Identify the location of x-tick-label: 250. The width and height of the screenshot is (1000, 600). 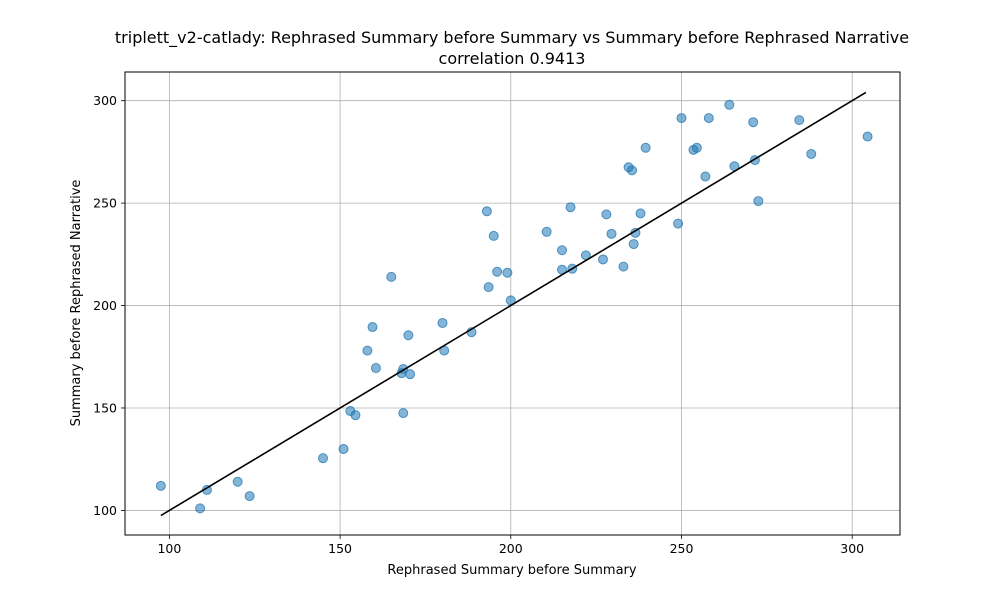
(682, 548).